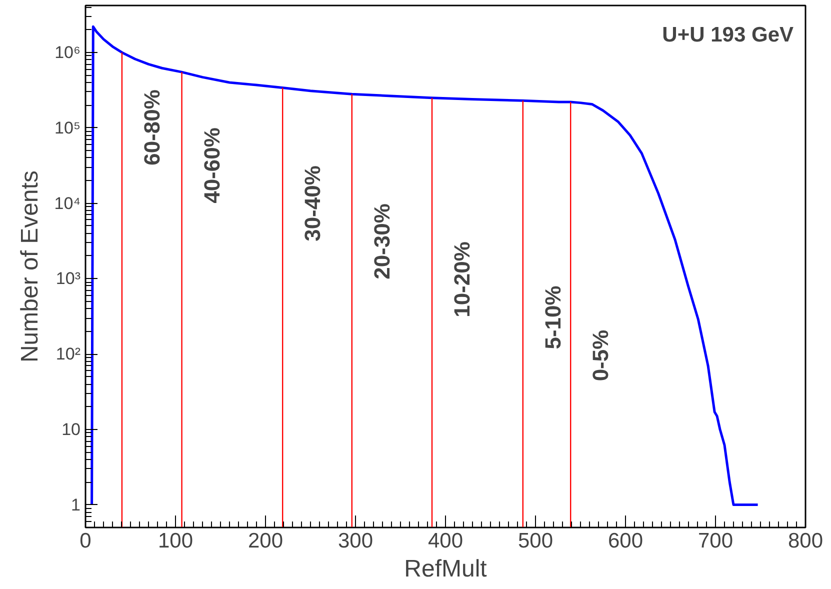 The width and height of the screenshot is (831, 589). Describe the element at coordinates (68, 278) in the screenshot. I see `y-tick-label: 10³` at that location.